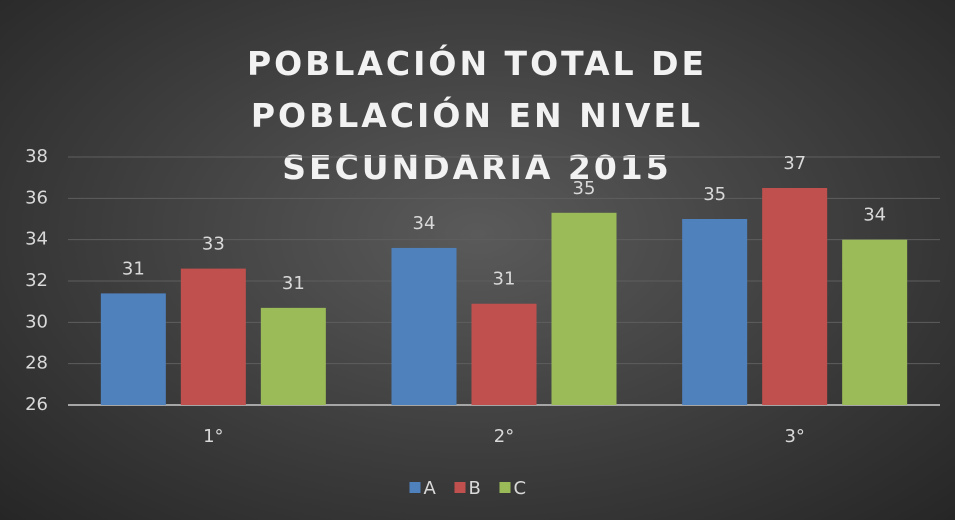  What do you see at coordinates (794, 436) in the screenshot?
I see `x-tick-label: 3°` at bounding box center [794, 436].